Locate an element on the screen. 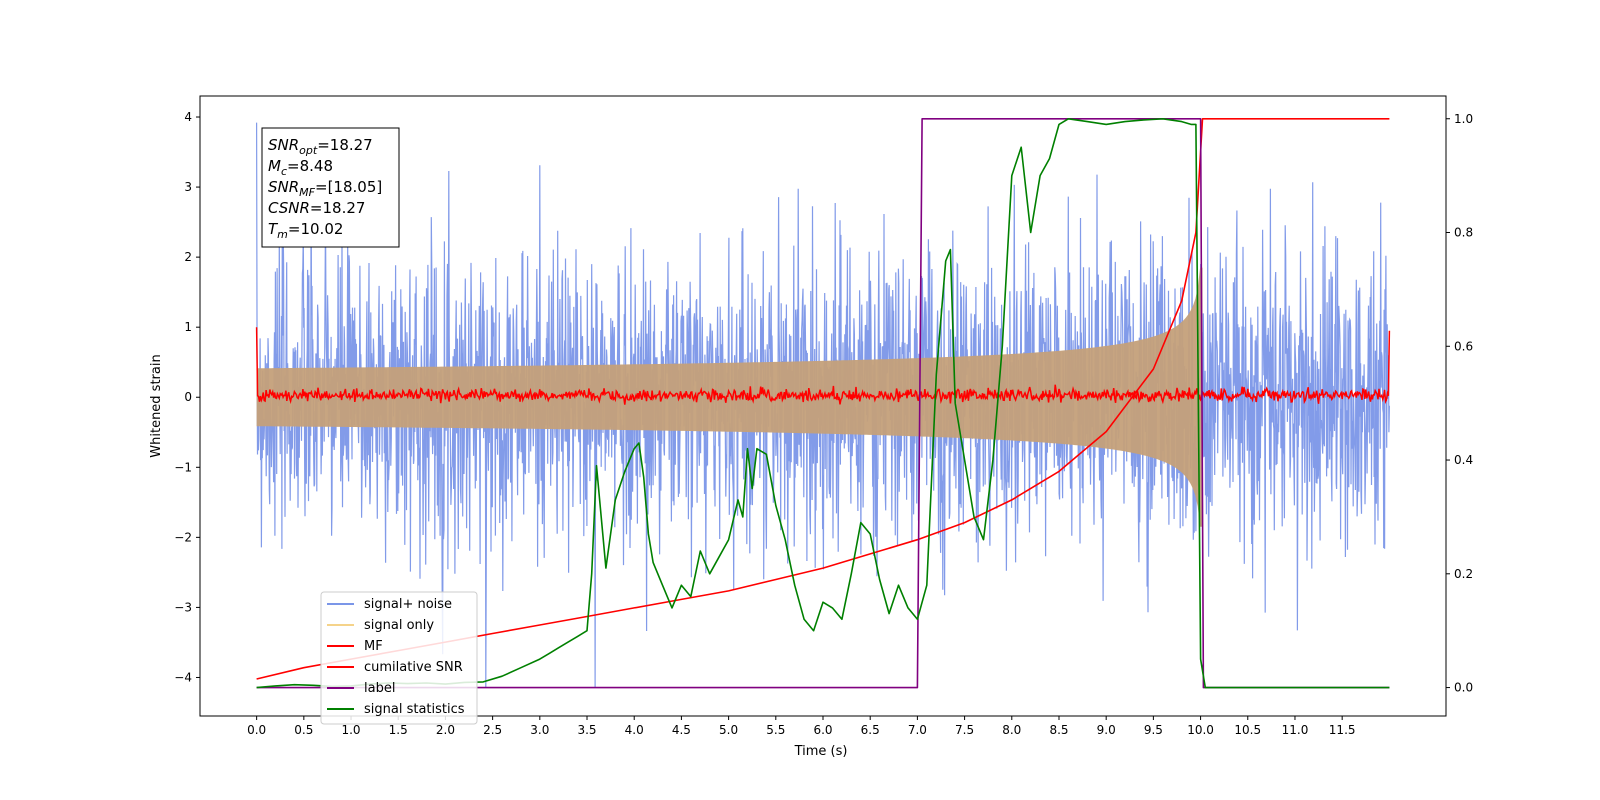  annotation-line: CSNR=18.27 is located at coordinates (316, 208).